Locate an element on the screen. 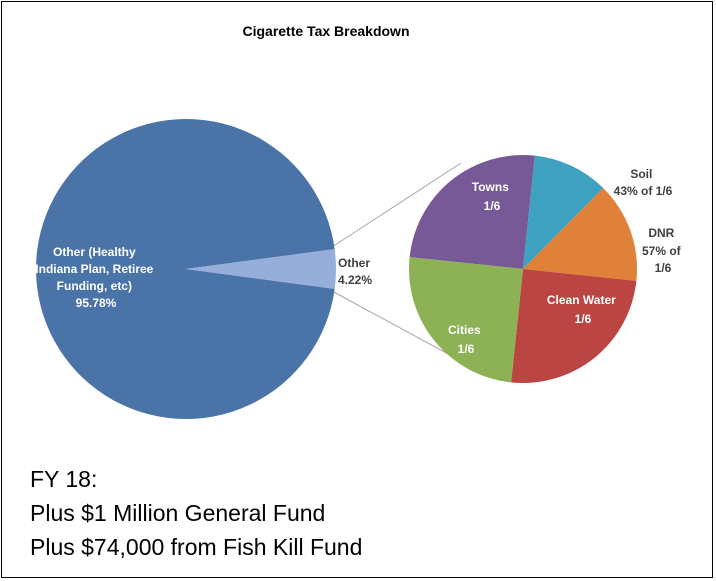 Image resolution: width=716 pixels, height=581 pixels. pie-slice-clean-water is located at coordinates (574, 326).